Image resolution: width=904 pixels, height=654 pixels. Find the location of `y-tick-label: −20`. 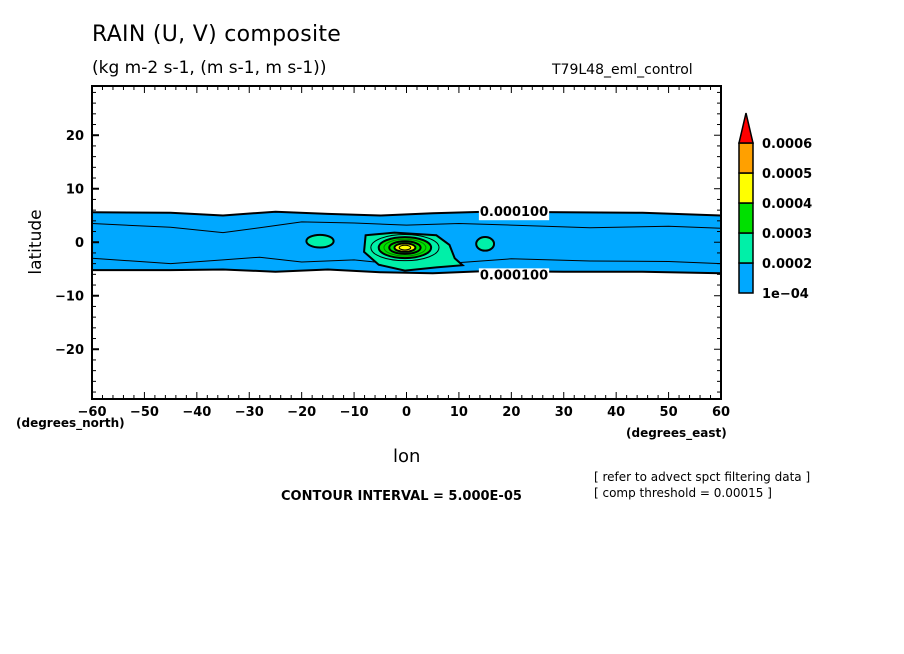

y-tick-label: −20 is located at coordinates (69, 350).